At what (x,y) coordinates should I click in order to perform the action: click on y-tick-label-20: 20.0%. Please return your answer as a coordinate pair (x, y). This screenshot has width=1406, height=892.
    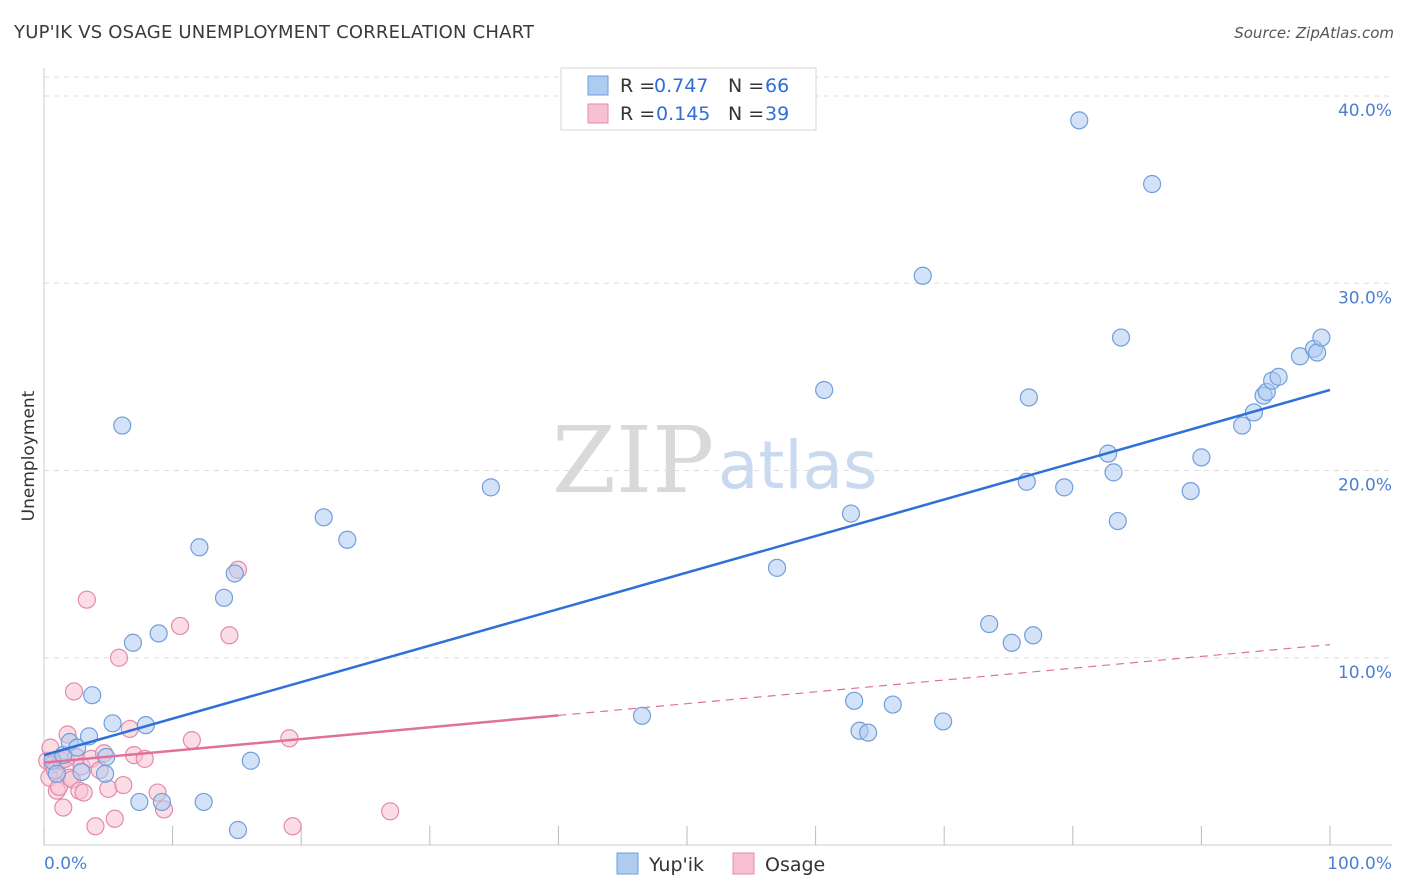
    Looking at the image, I should click on (1365, 486).